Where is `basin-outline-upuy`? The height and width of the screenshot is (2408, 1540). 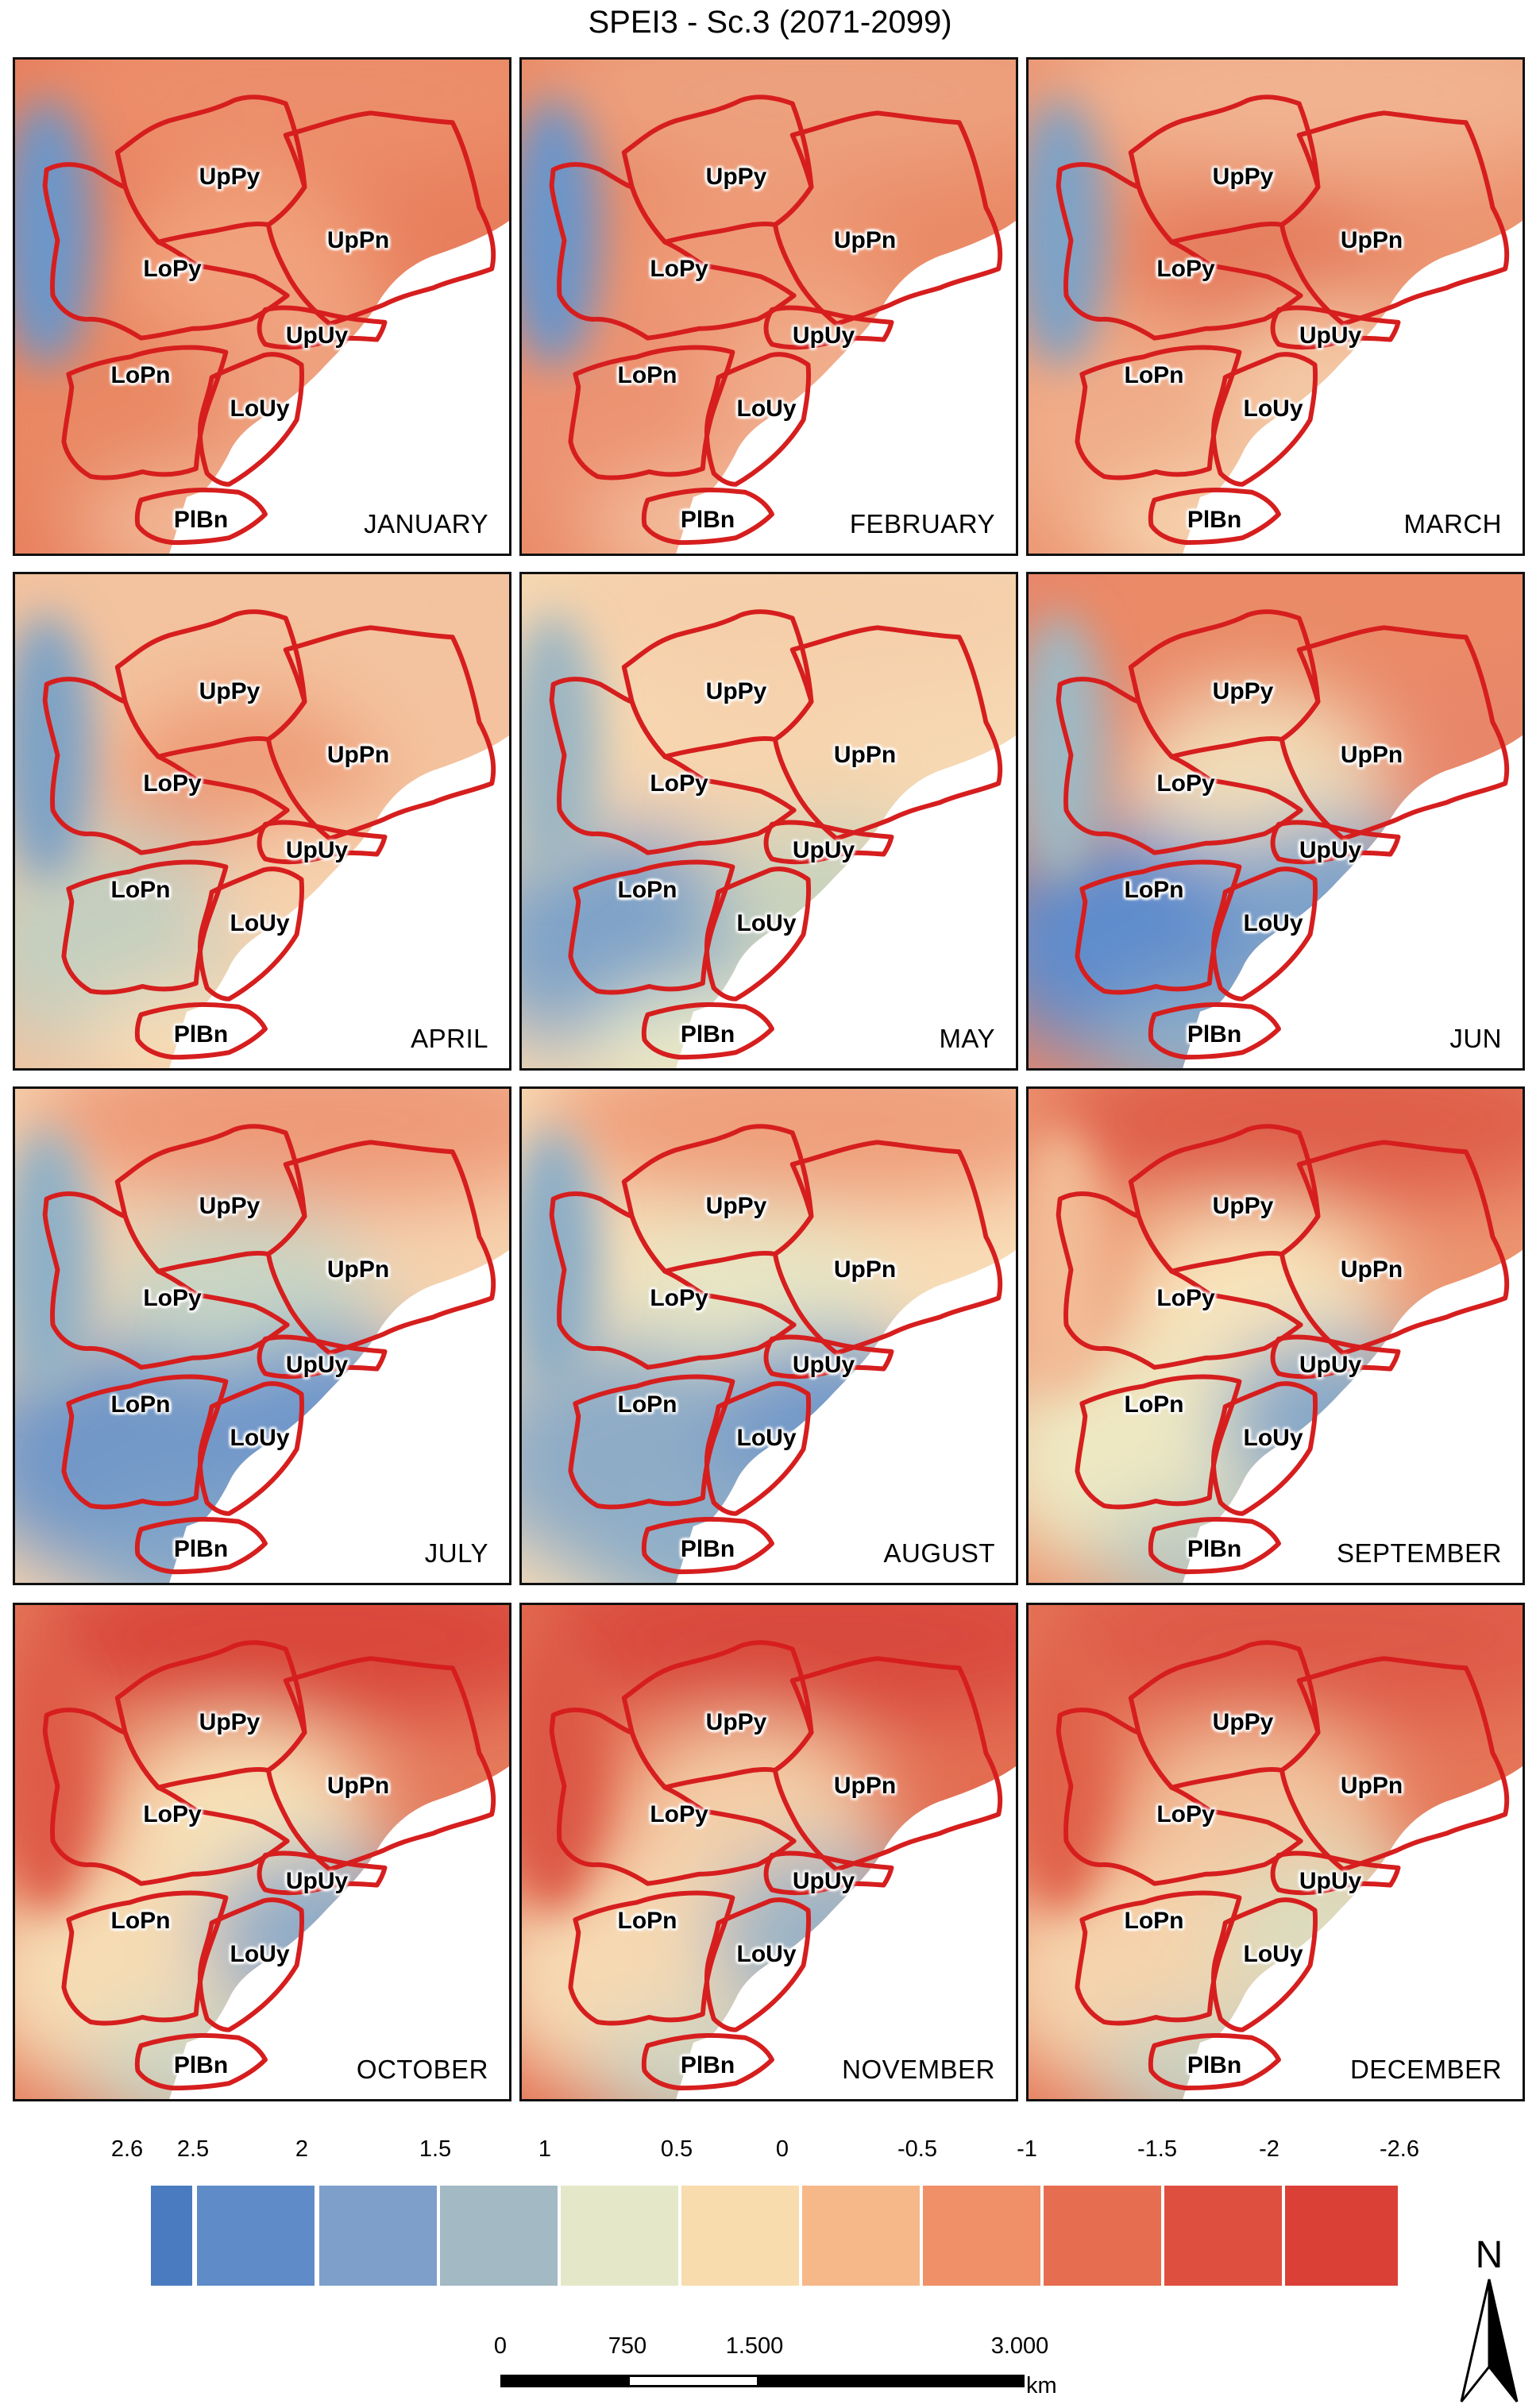
basin-outline-upuy is located at coordinates (828, 1357).